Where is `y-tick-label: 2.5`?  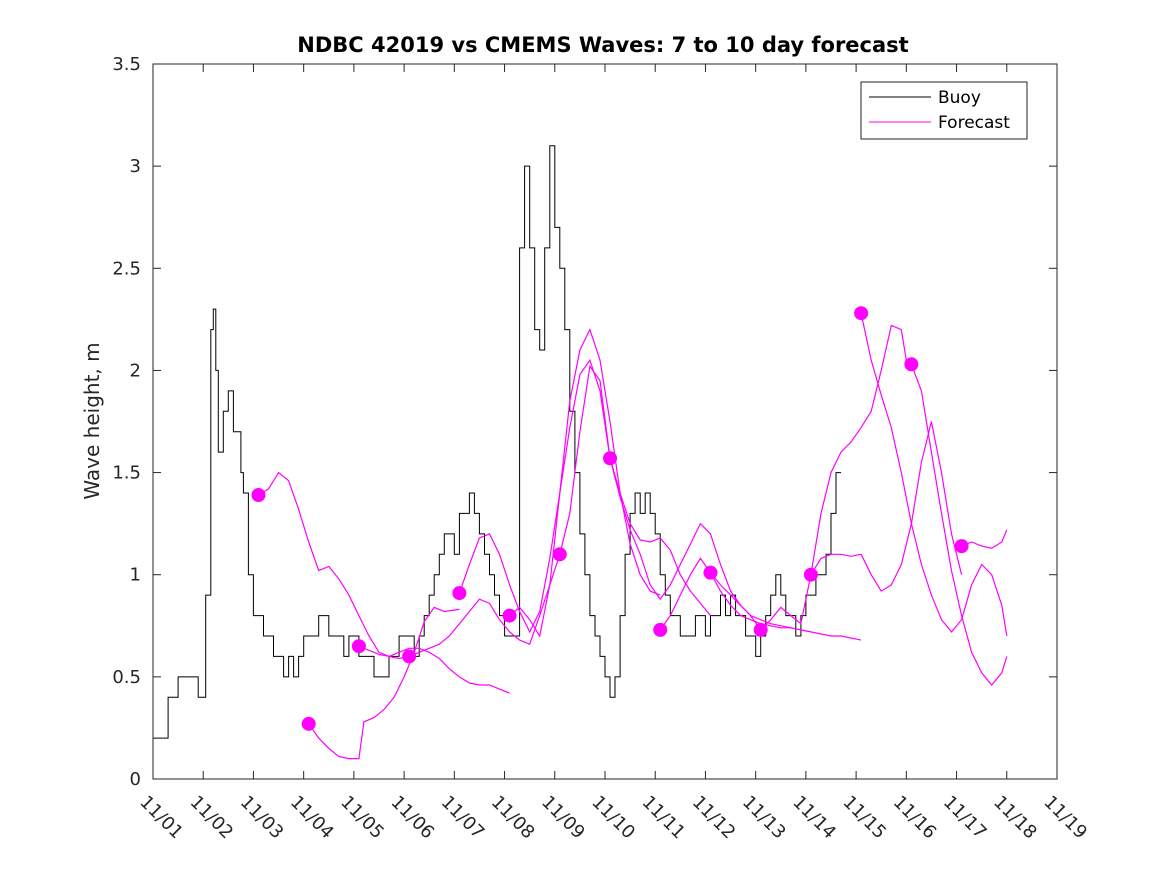
y-tick-label: 2.5 is located at coordinates (126, 268).